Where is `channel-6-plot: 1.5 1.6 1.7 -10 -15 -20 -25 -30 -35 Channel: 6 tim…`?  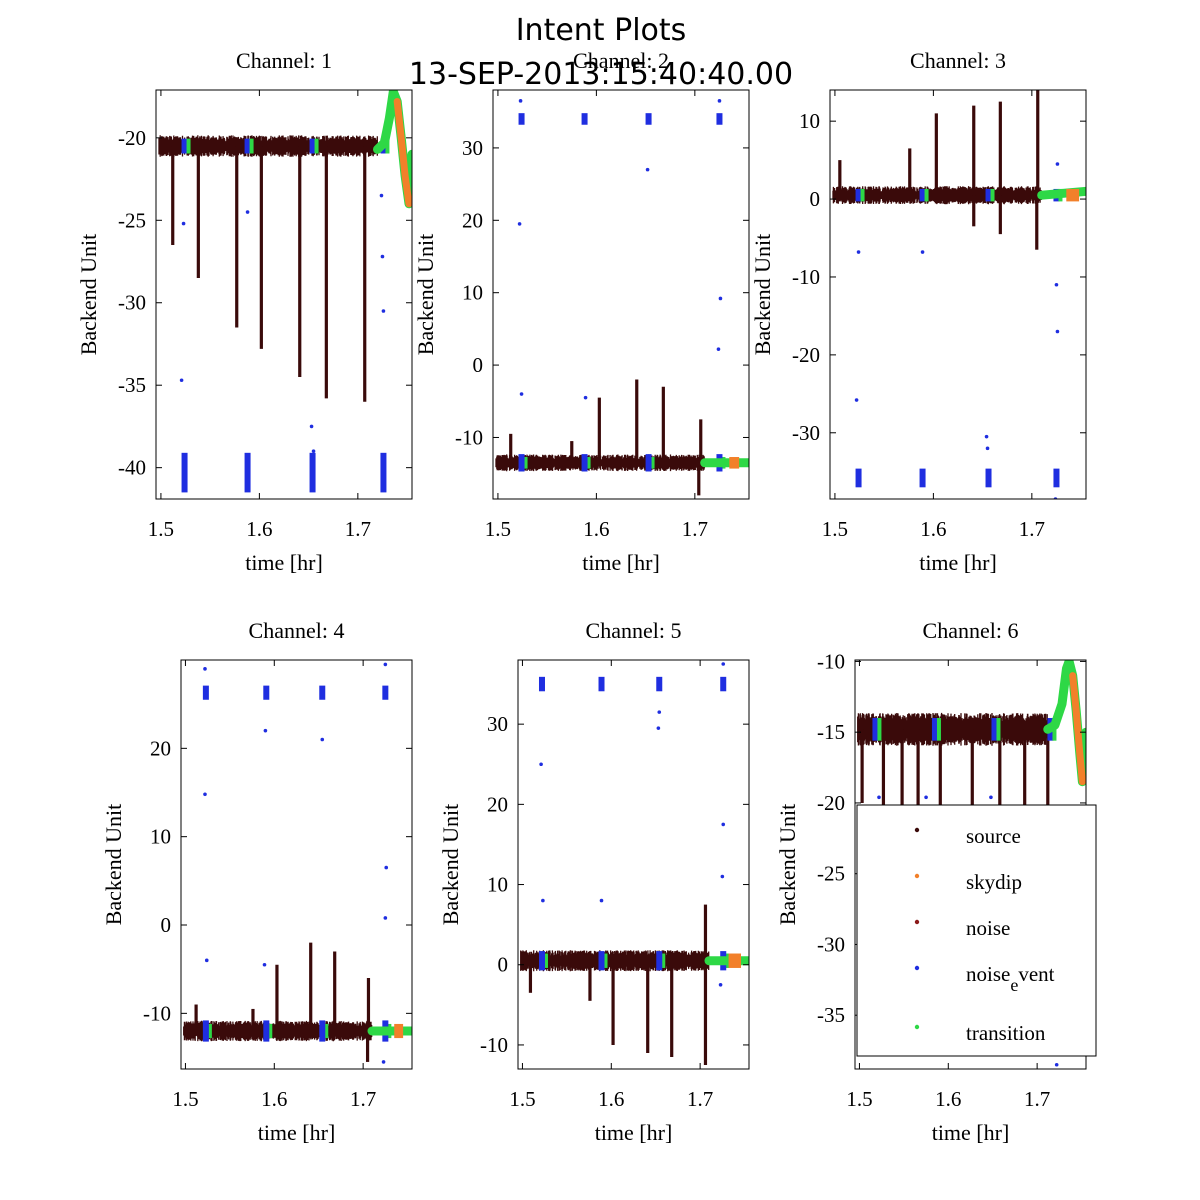 channel-6-plot: 1.5 1.6 1.7 -10 -15 -20 -25 -30 -35 Channel: 6 tim… is located at coordinates (931, 881).